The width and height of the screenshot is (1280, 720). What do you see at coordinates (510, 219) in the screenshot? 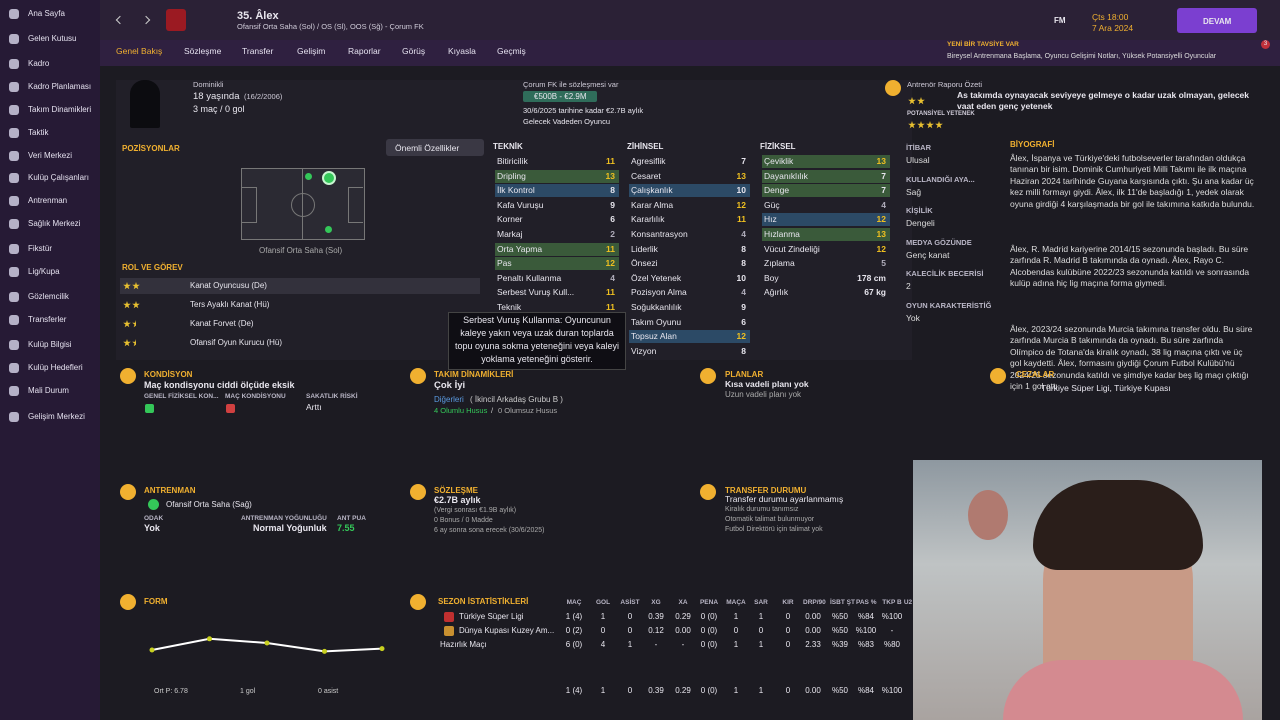
I see `attribute-name: Korner` at bounding box center [510, 219].